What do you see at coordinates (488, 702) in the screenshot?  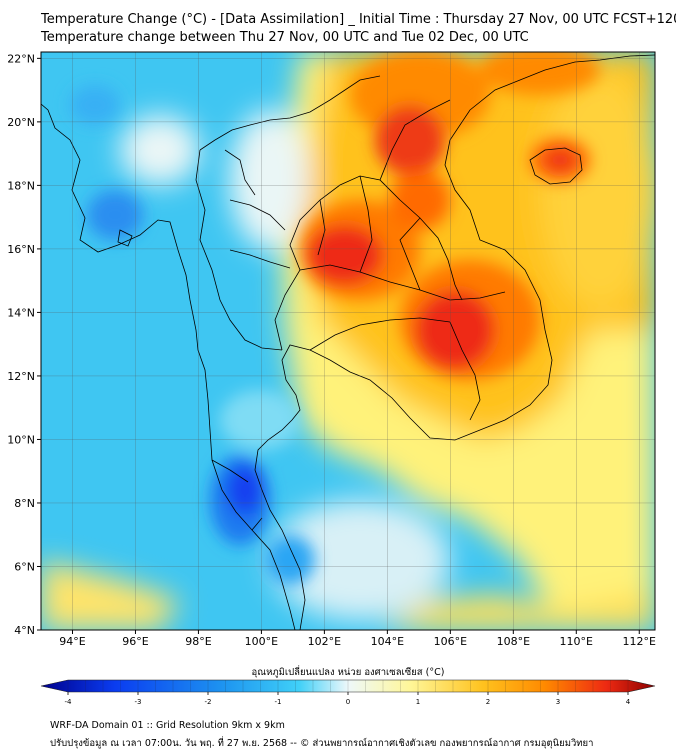 I see `colorbar-tick-label: 2` at bounding box center [488, 702].